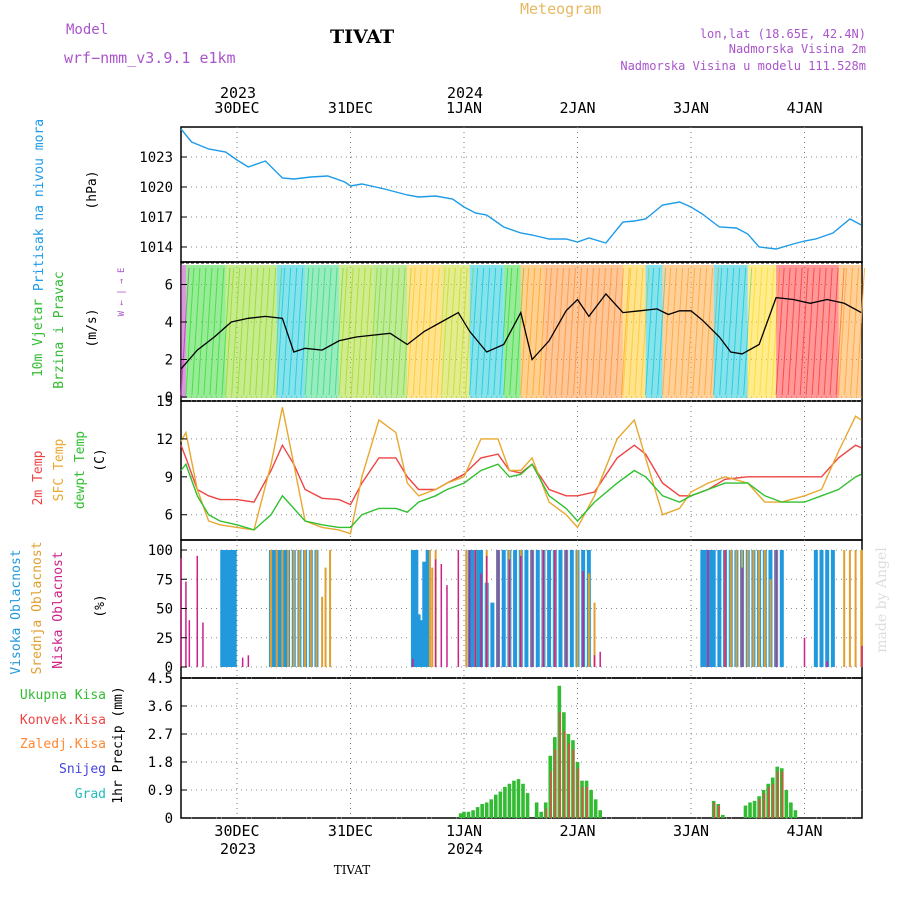 The image size is (900, 900). What do you see at coordinates (691, 831) in the screenshot?
I see `bottom-day-label: 3JAN` at bounding box center [691, 831].